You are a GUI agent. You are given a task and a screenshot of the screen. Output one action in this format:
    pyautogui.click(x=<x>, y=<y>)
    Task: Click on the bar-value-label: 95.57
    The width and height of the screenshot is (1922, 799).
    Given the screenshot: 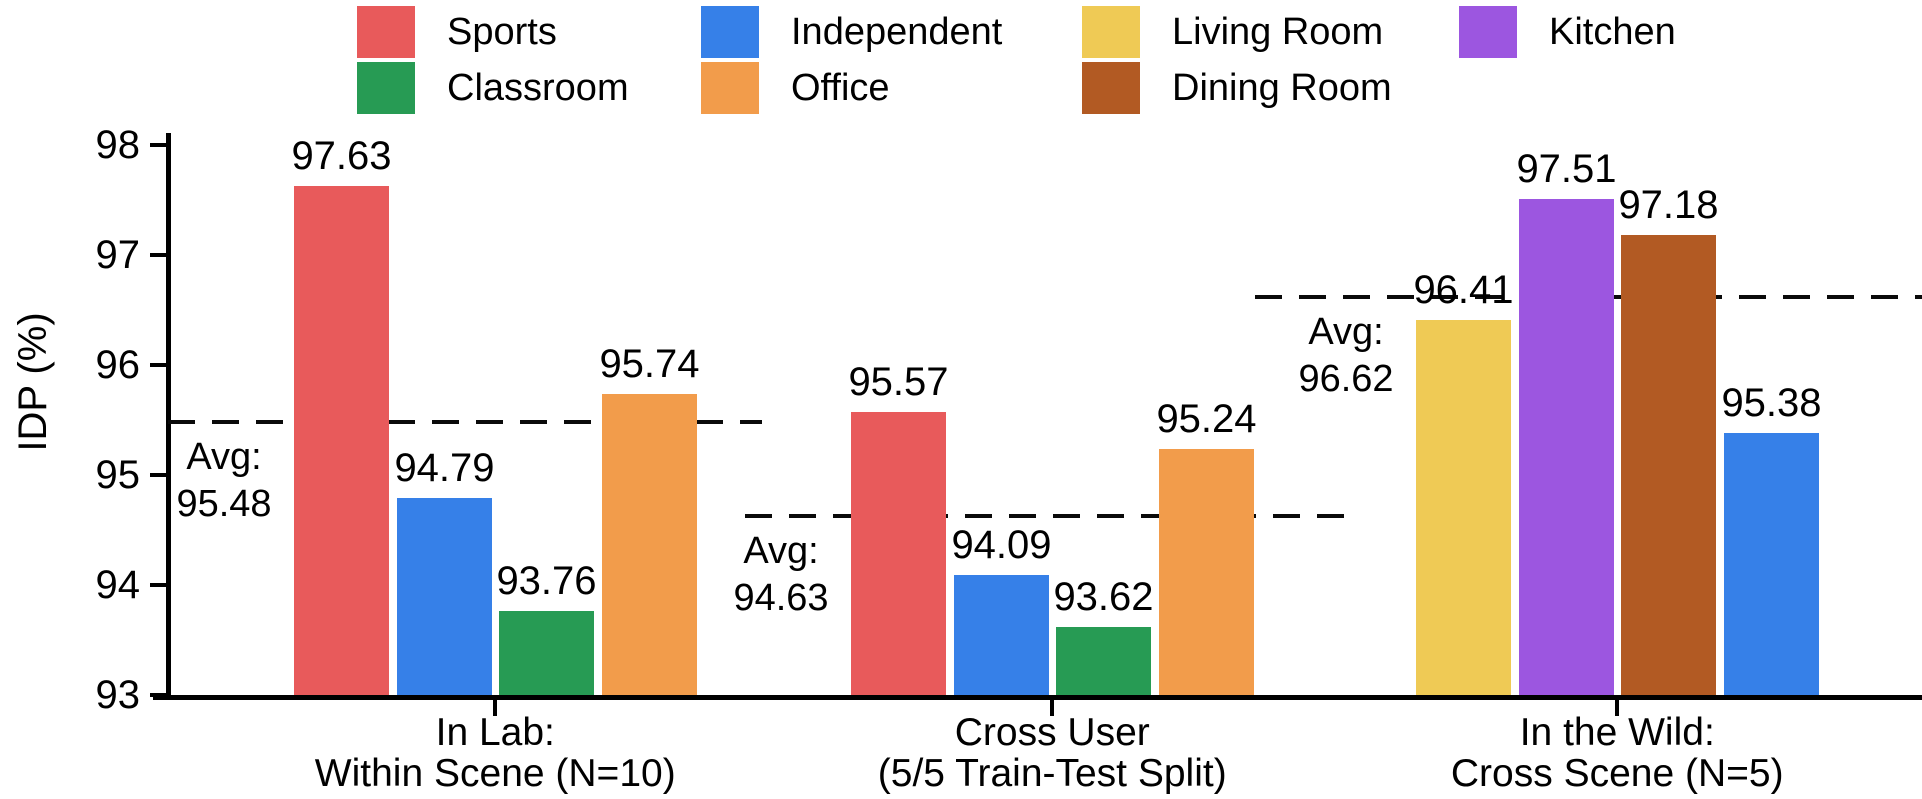 What is the action you would take?
    pyautogui.click(x=898, y=382)
    